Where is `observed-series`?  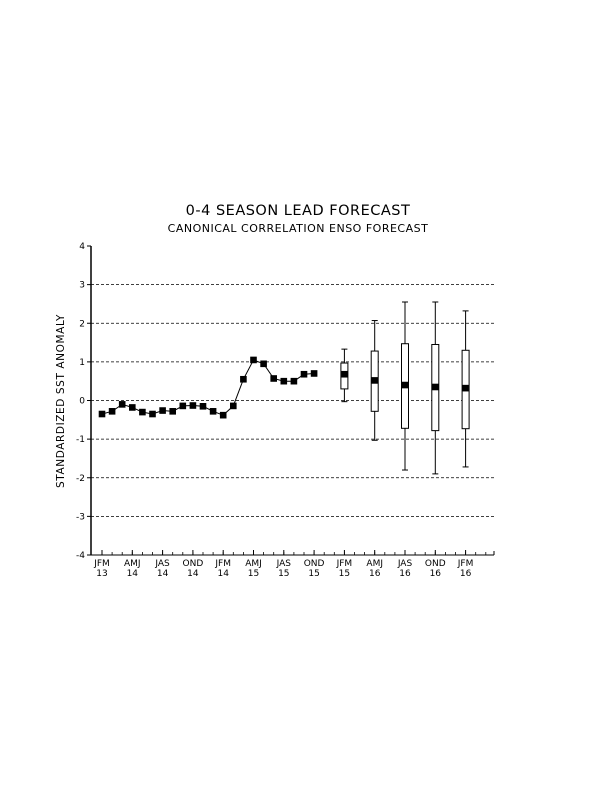 observed-series is located at coordinates (223, 387).